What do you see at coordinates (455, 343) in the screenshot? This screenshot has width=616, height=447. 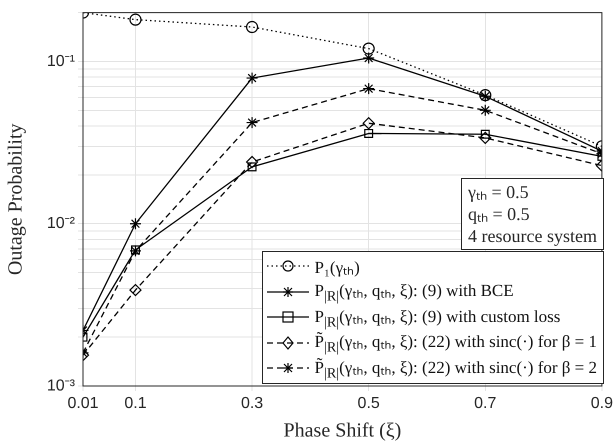 I see `legend-label: P̃$_{|R|}$(γₜₕ, qₜₕ, ξ): (22) with sinc(·) for β = 1` at bounding box center [455, 343].